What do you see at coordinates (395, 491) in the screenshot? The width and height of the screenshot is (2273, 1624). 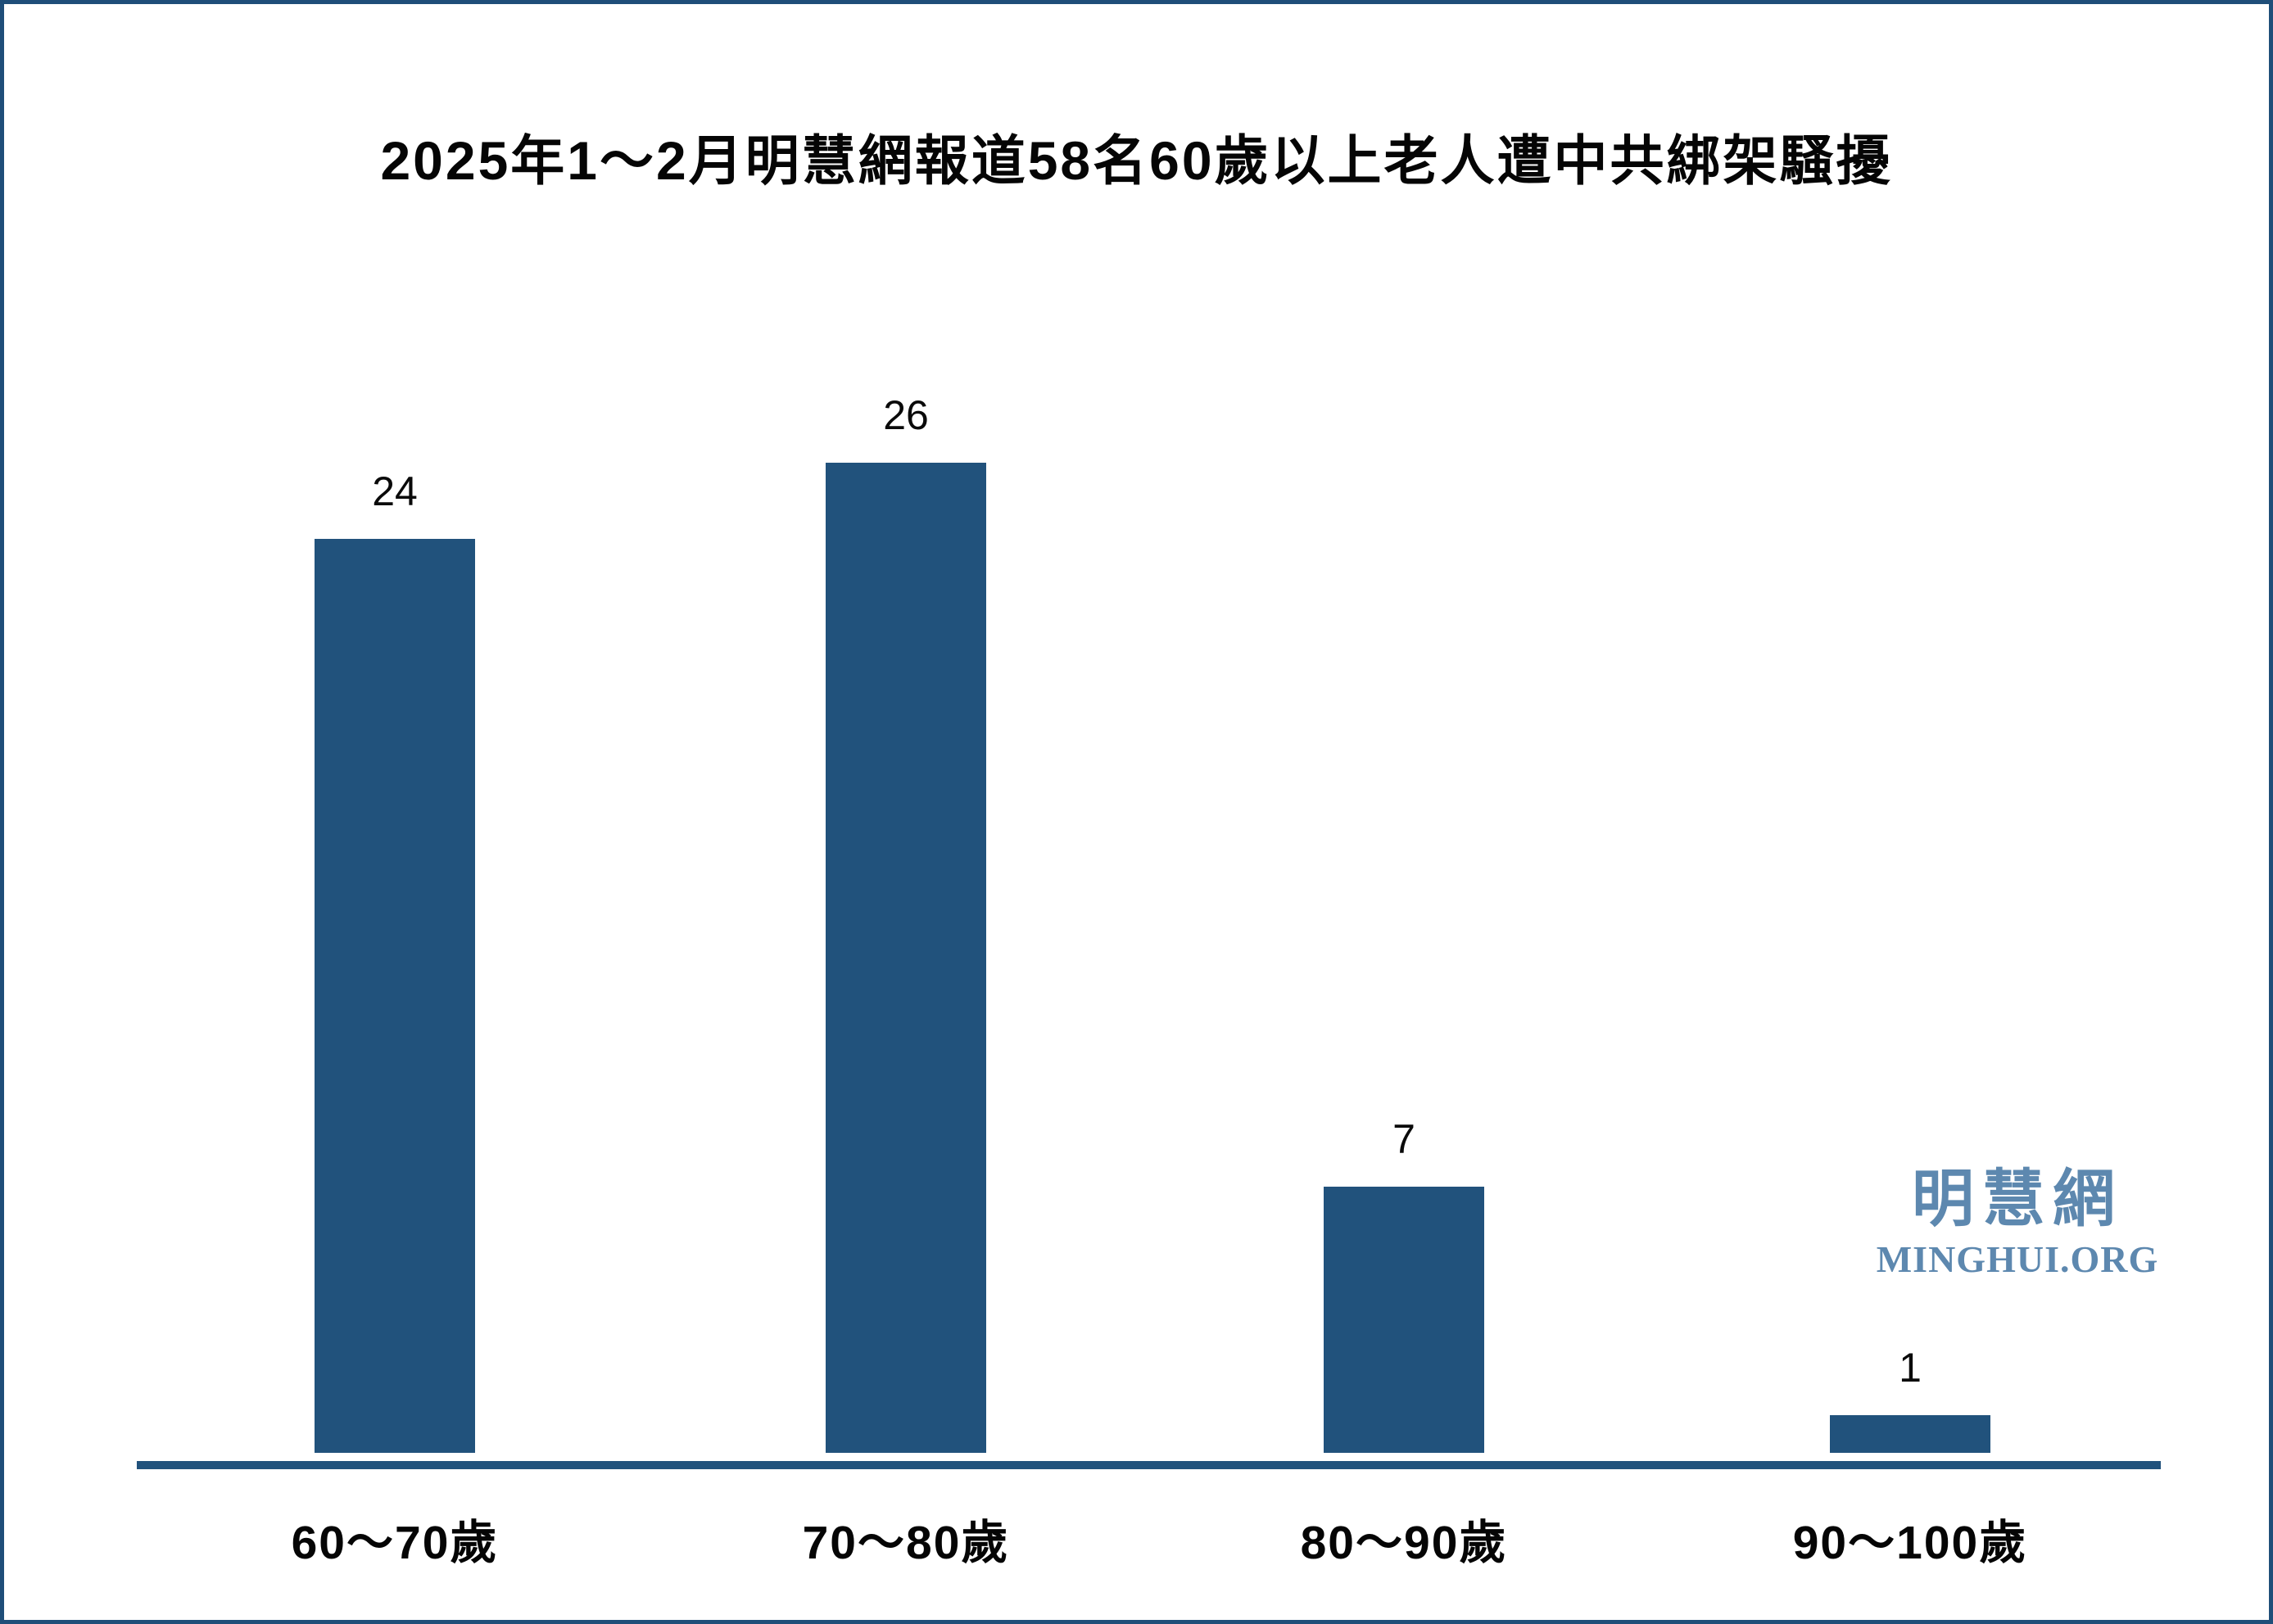 I see `bar-value-label: 24` at bounding box center [395, 491].